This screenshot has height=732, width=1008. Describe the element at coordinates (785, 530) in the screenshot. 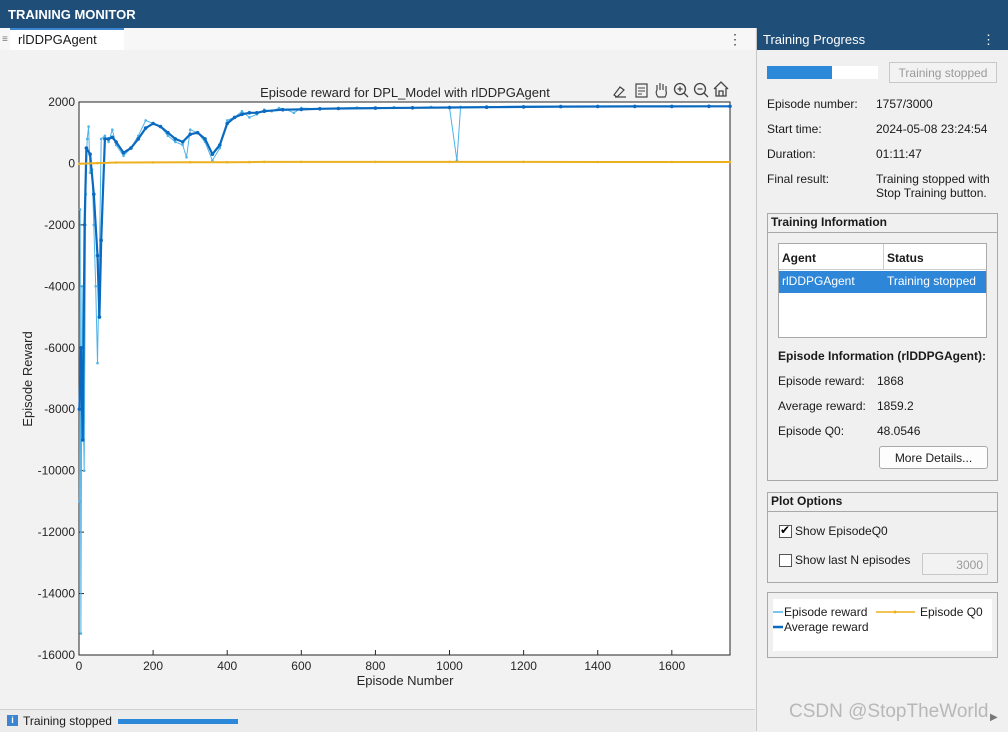

I see `show-episode-q0-checkbox` at that location.